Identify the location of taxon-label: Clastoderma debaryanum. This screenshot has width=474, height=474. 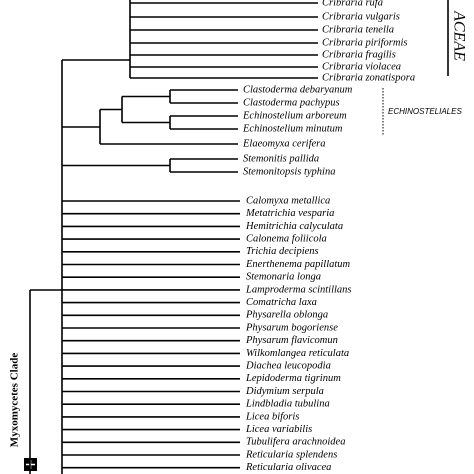
(298, 89).